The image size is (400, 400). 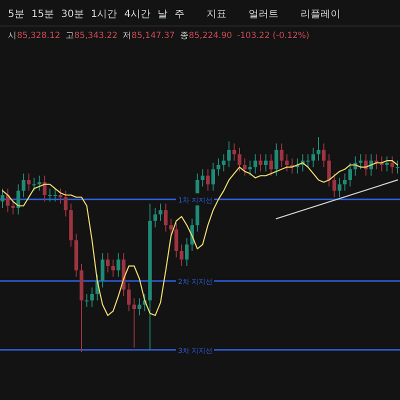 What do you see at coordinates (34, 36) in the screenshot?
I see `text: 시85,328.12` at bounding box center [34, 36].